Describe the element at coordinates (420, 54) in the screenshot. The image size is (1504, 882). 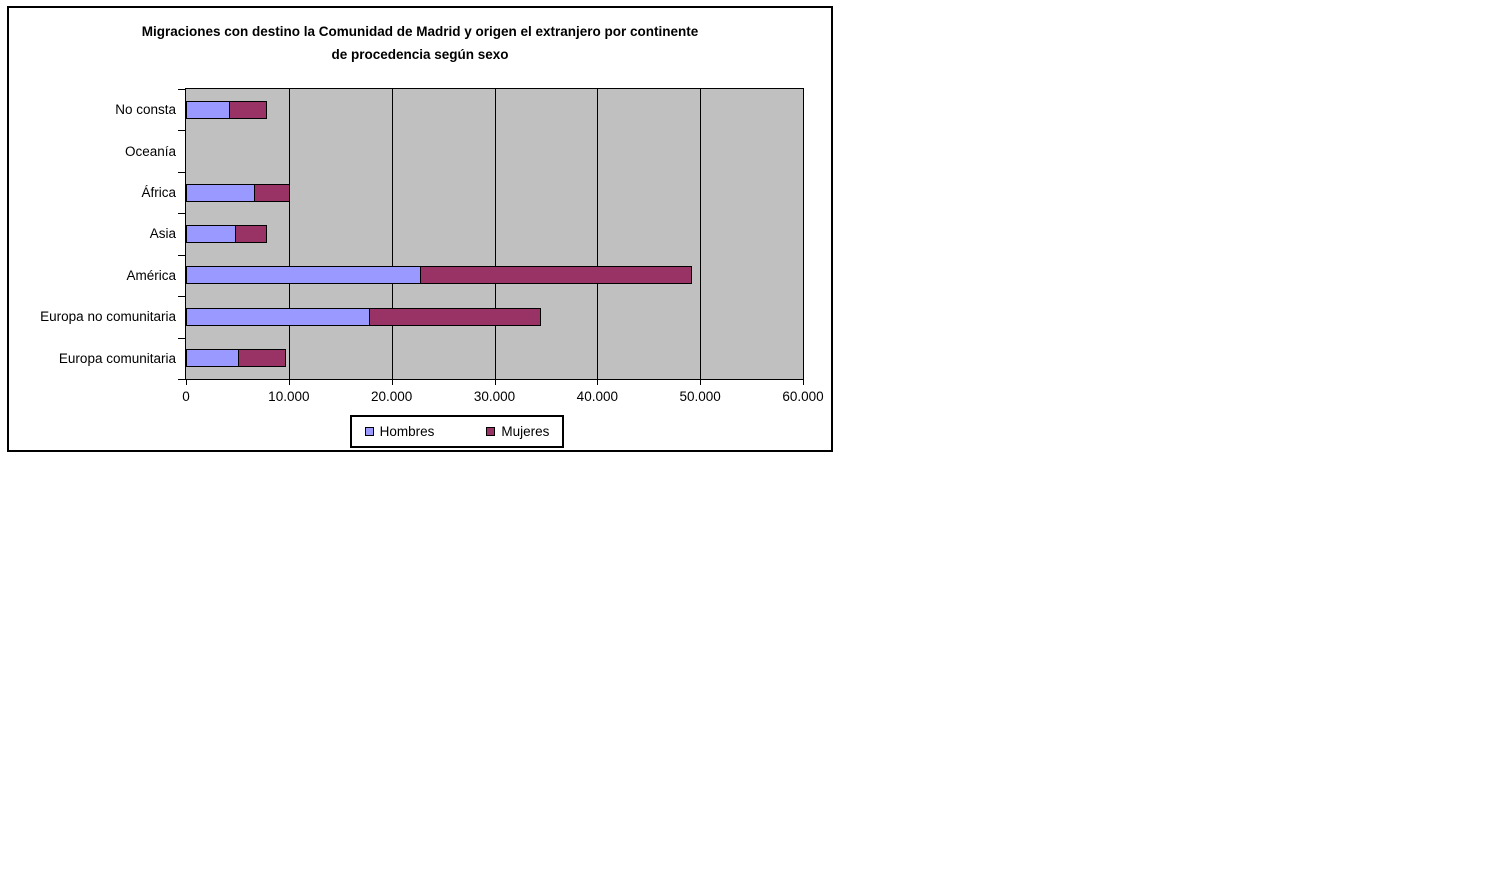
I see `chart-title-line-2: de procedencia según sexo` at that location.